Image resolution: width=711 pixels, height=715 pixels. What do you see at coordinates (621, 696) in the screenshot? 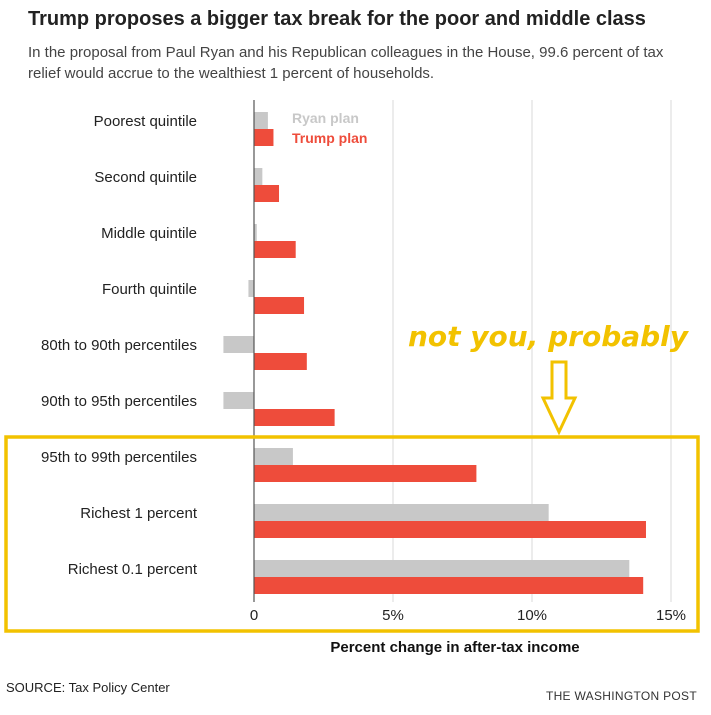
I see `publisher-credit: THE WASHINGTON POST` at bounding box center [621, 696].